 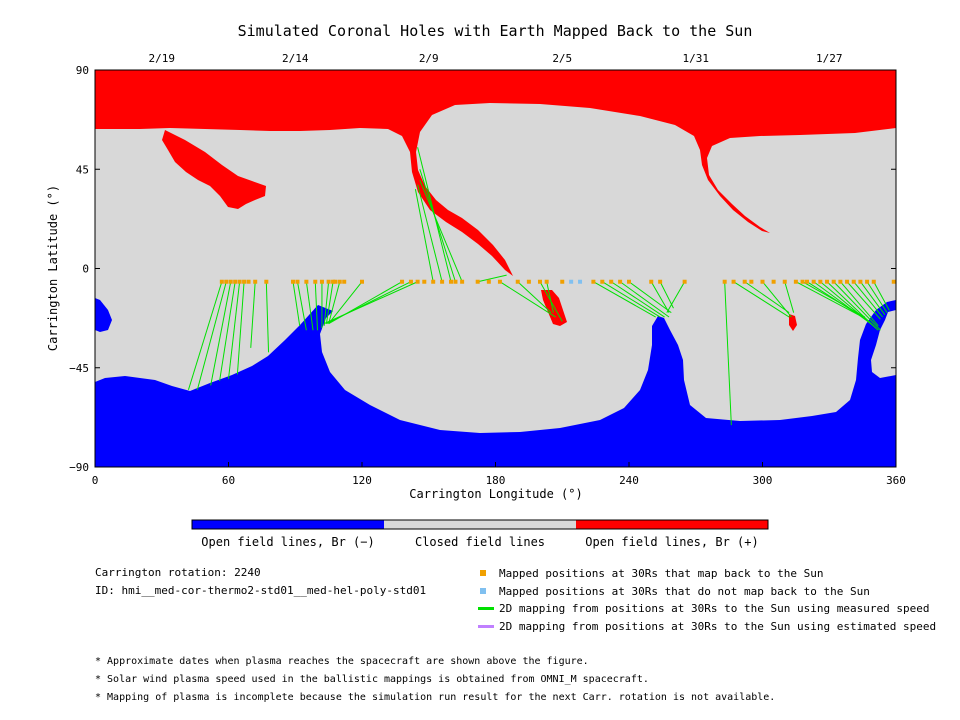 I want to click on y-axis-label: Carrington Latitude (°), so click(x=53, y=268).